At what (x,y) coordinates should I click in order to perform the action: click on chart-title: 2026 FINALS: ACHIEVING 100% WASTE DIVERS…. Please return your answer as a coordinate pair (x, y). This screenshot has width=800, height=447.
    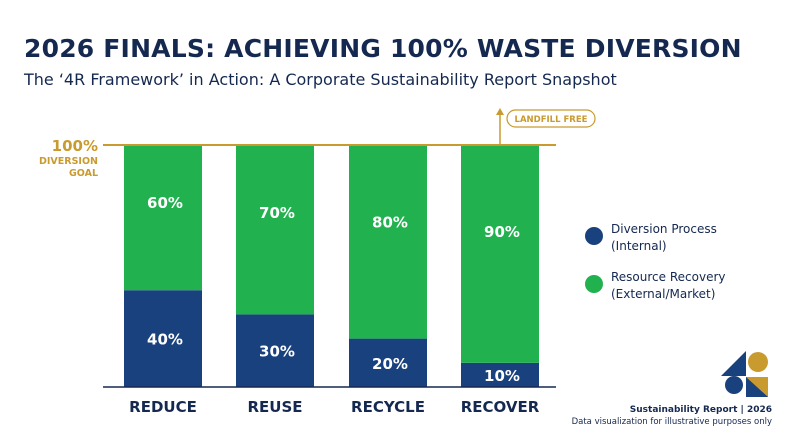
    Looking at the image, I should click on (383, 48).